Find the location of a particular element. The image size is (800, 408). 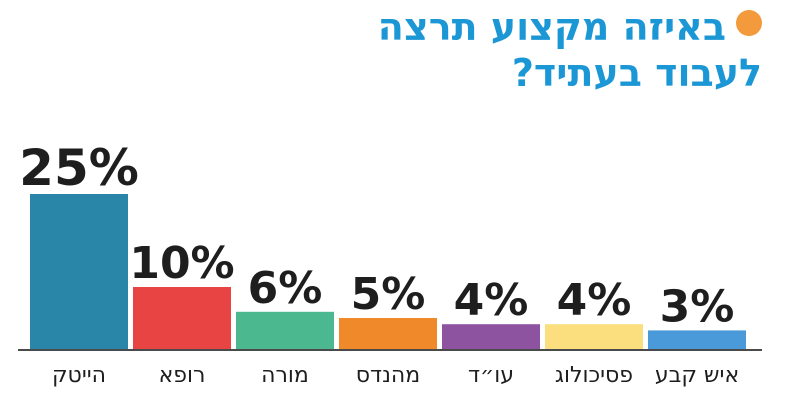

accent-dot-icon is located at coordinates (749, 23).